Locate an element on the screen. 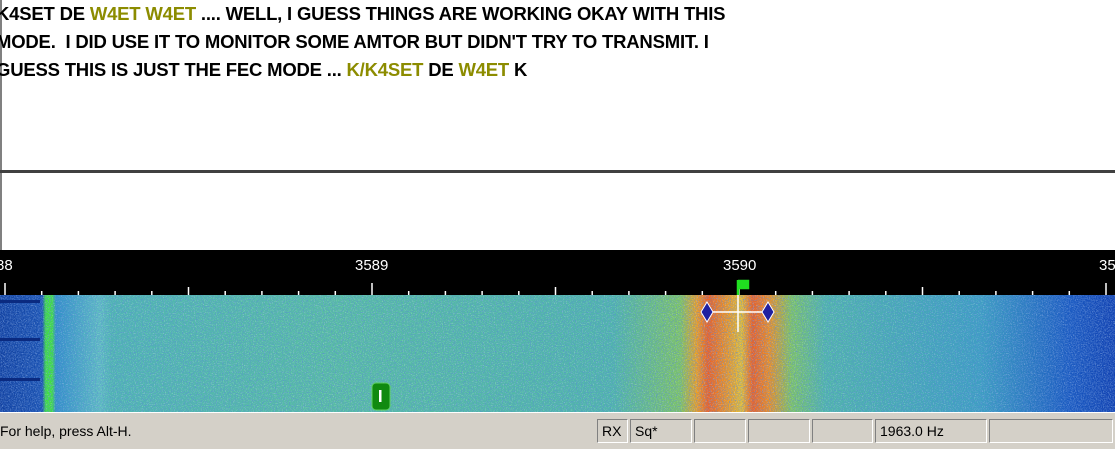 This screenshot has width=1115, height=449. callsign: W4ET W4ET is located at coordinates (142, 13).